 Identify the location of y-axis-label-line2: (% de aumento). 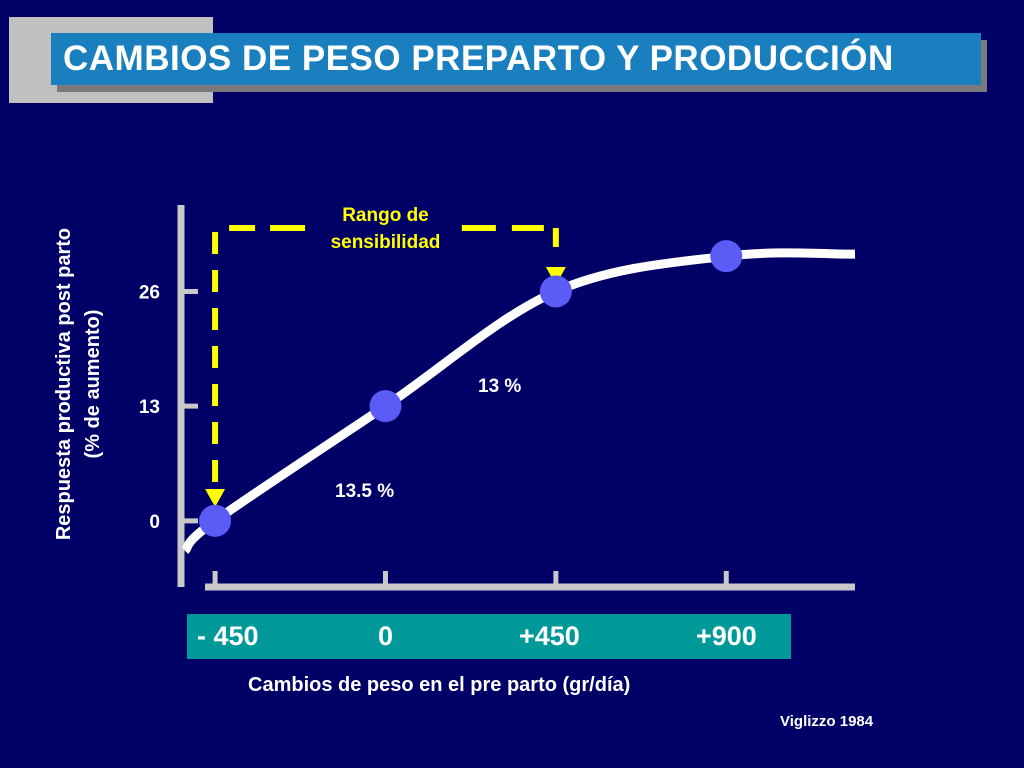
(93, 384).